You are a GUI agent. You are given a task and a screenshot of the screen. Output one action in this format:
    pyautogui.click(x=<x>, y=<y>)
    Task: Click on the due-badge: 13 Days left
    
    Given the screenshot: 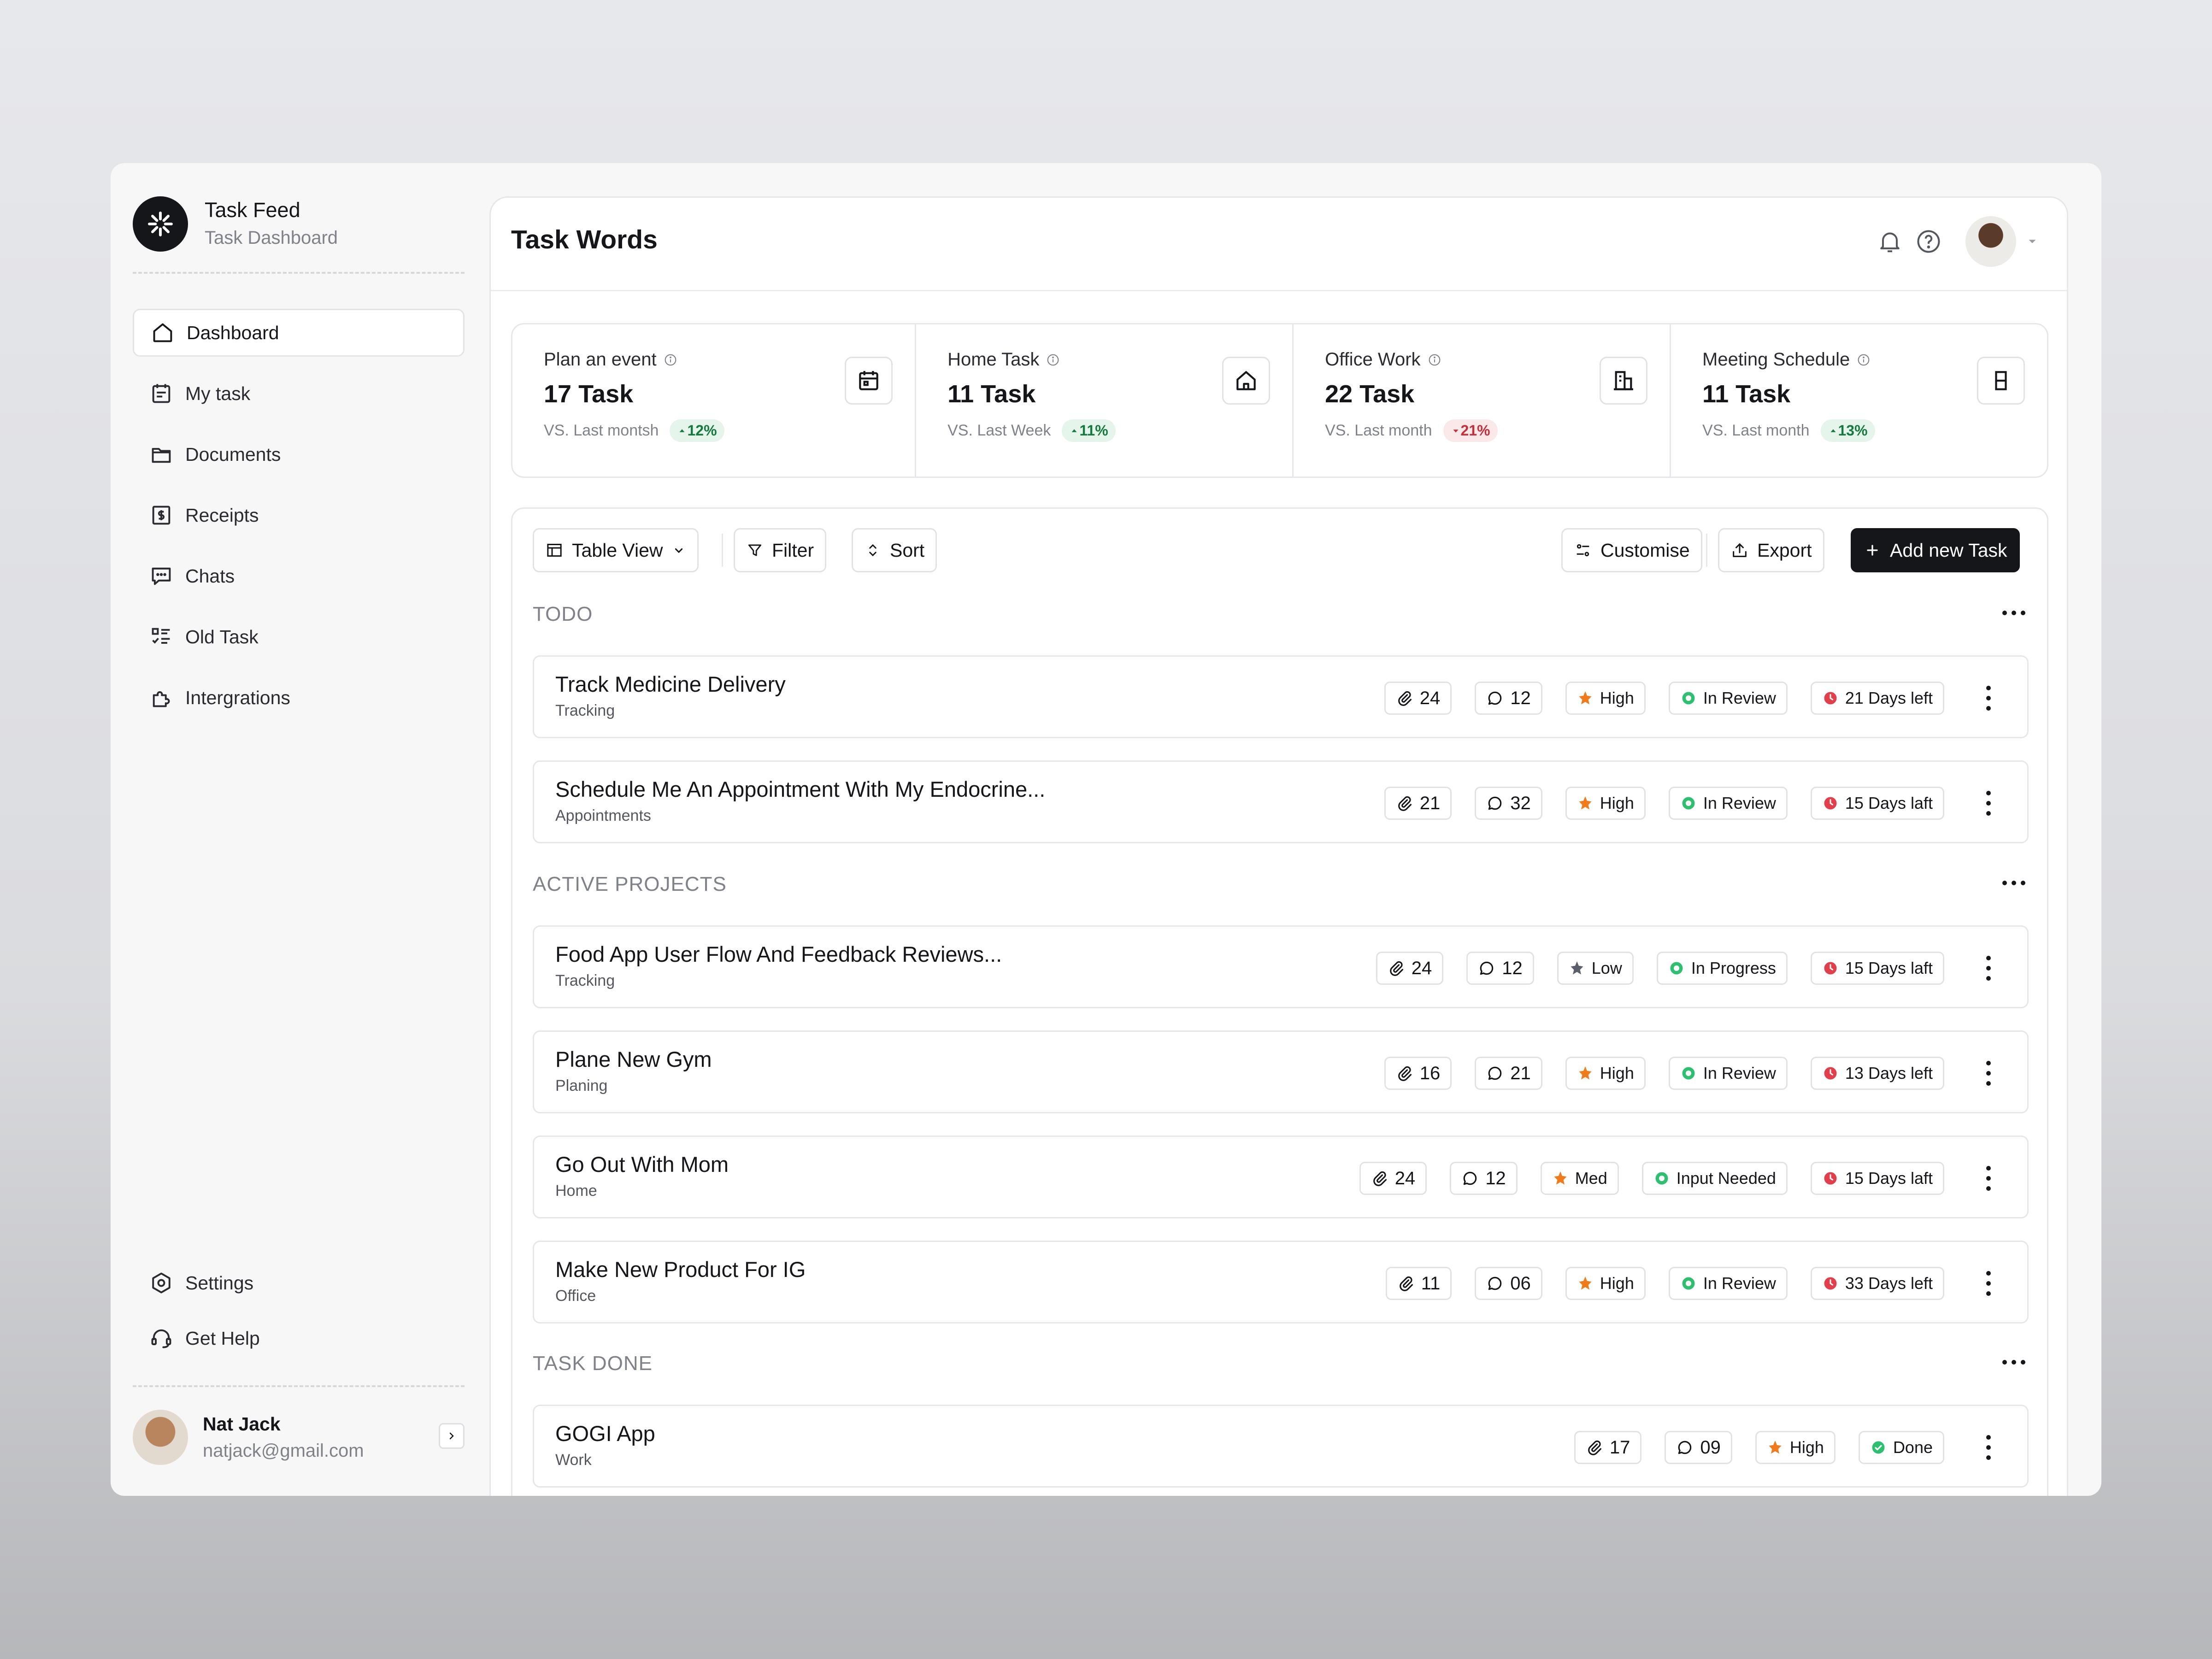 What is the action you would take?
    pyautogui.click(x=1877, y=1073)
    